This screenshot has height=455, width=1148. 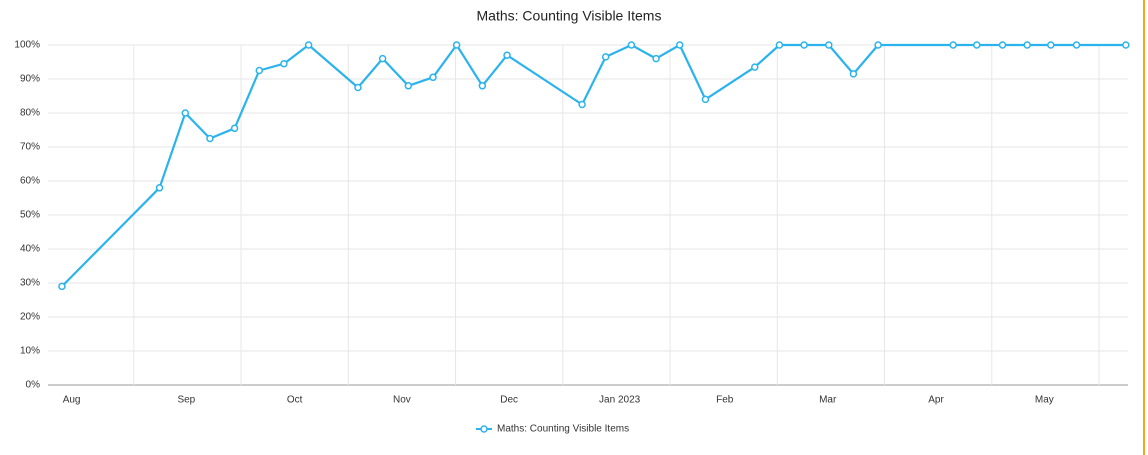 I want to click on x-tick-label: Dec, so click(x=509, y=400).